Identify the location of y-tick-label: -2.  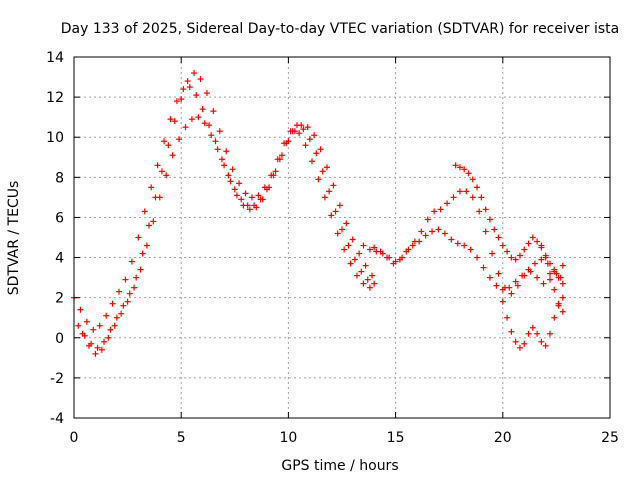
(57, 379).